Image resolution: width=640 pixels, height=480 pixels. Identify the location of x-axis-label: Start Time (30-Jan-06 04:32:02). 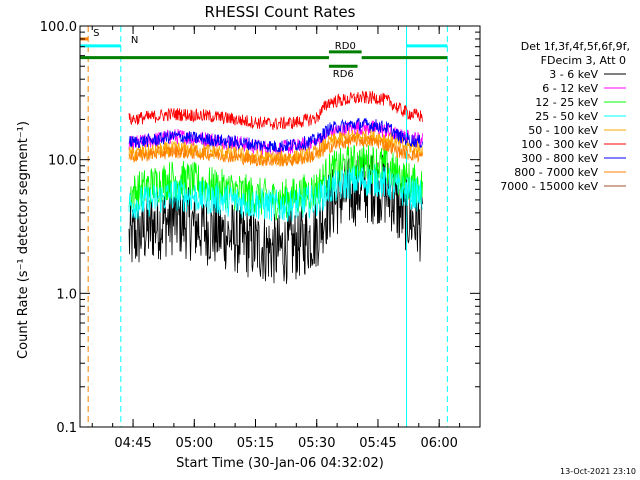
(280, 463).